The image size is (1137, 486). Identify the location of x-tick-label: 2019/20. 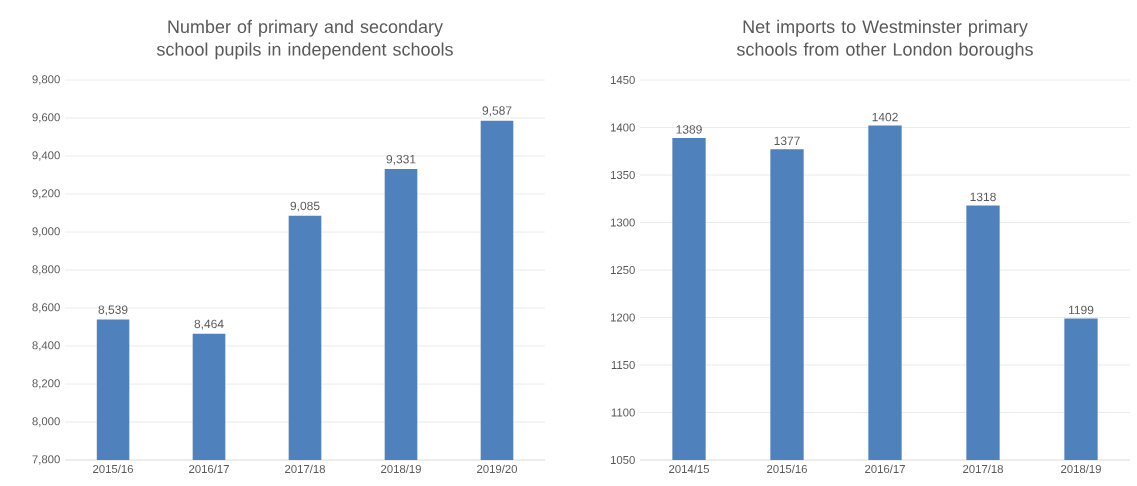
(497, 469).